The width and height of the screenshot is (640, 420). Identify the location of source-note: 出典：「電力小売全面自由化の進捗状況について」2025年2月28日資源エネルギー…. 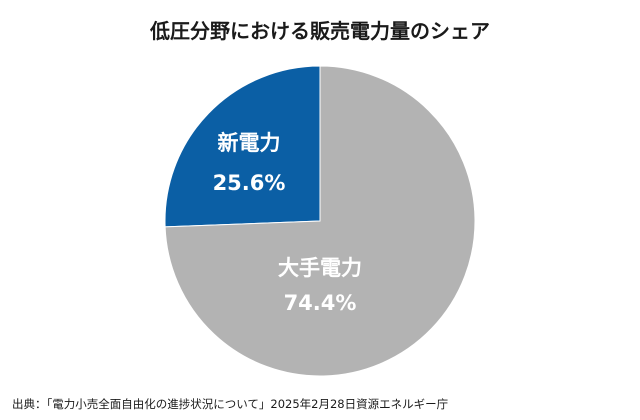
(230, 404).